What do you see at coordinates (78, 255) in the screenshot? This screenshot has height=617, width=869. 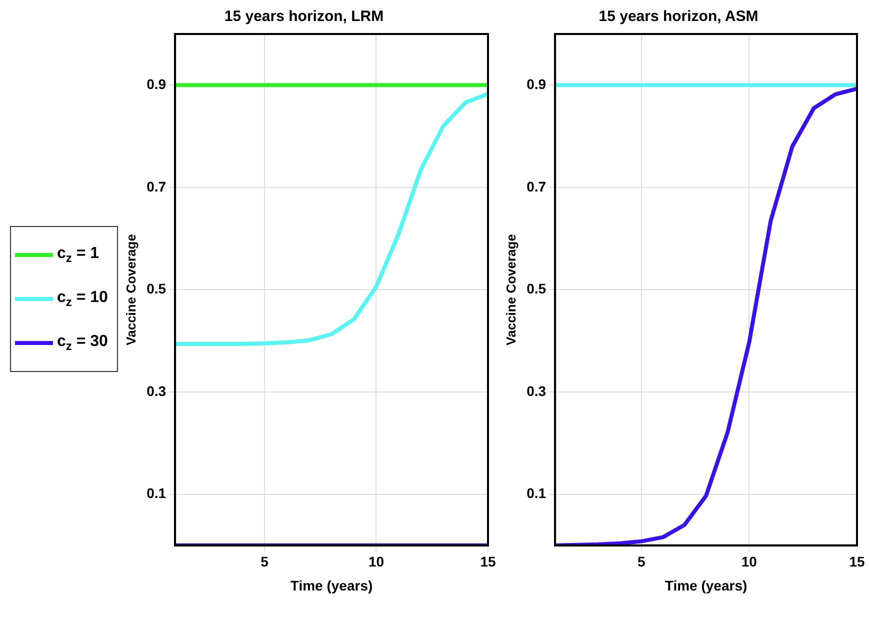 I see `legend-label: c$_{z}$ = 1` at bounding box center [78, 255].